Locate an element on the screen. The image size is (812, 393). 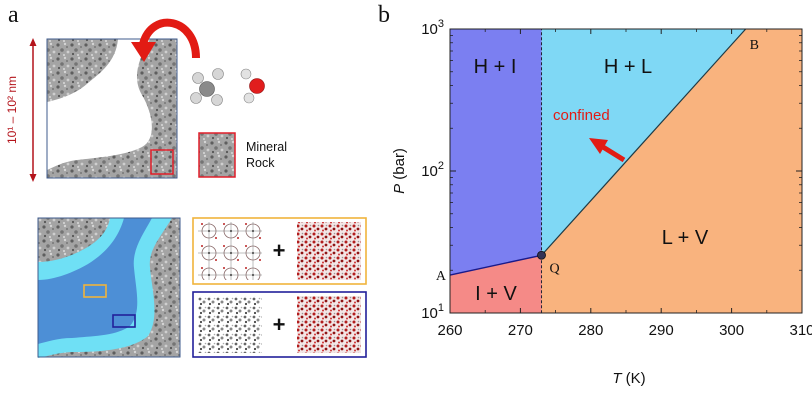
x-tick-label-260: 260 is located at coordinates (449, 330).